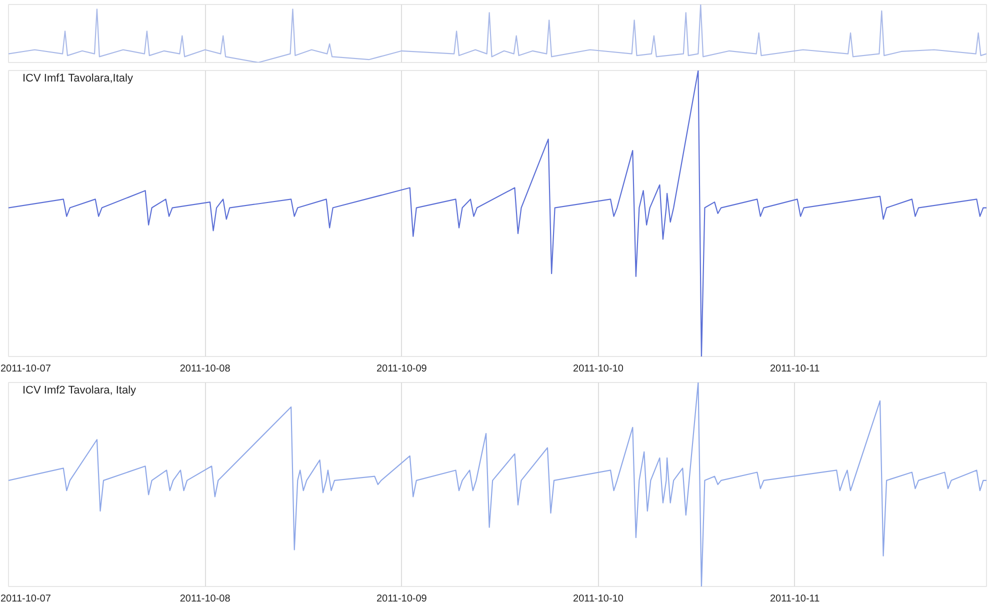 Image resolution: width=988 pixels, height=608 pixels. Describe the element at coordinates (78, 78) in the screenshot. I see `chart-title: ICV Imf1 Tavolara,Italy` at that location.